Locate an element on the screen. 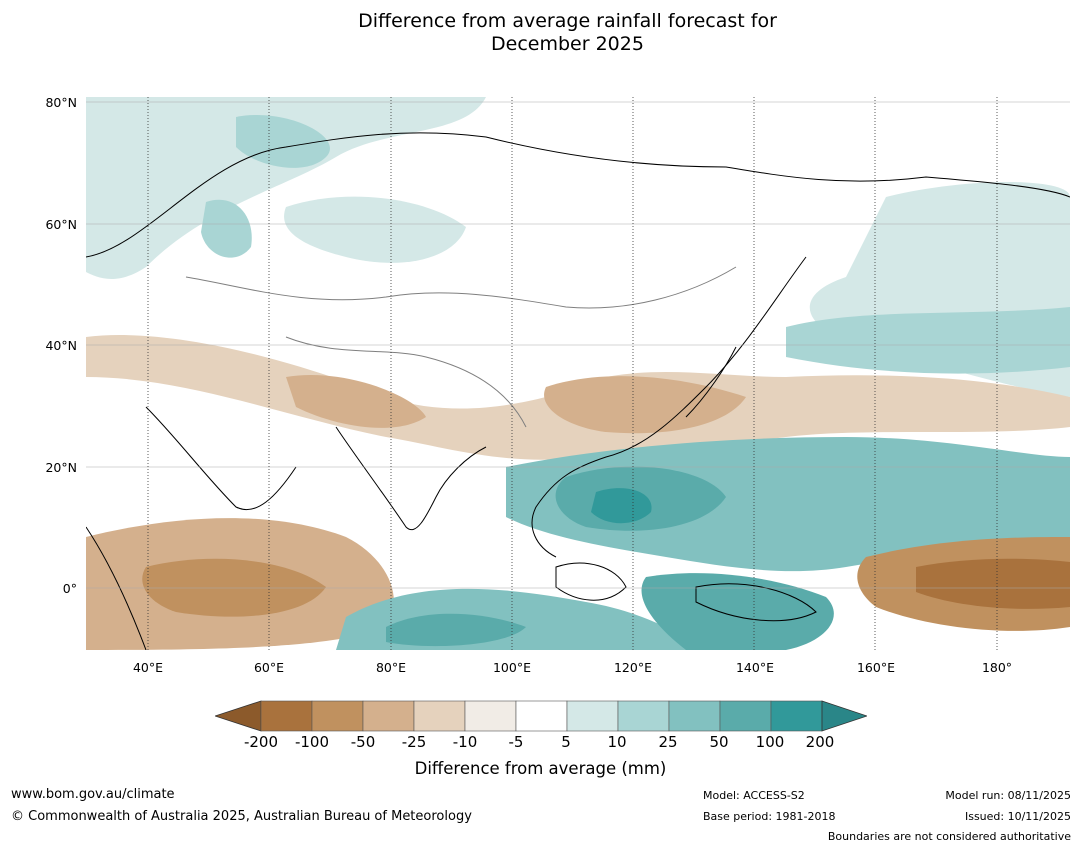 This screenshot has width=1081, height=850. colorbar is located at coordinates (541, 716).